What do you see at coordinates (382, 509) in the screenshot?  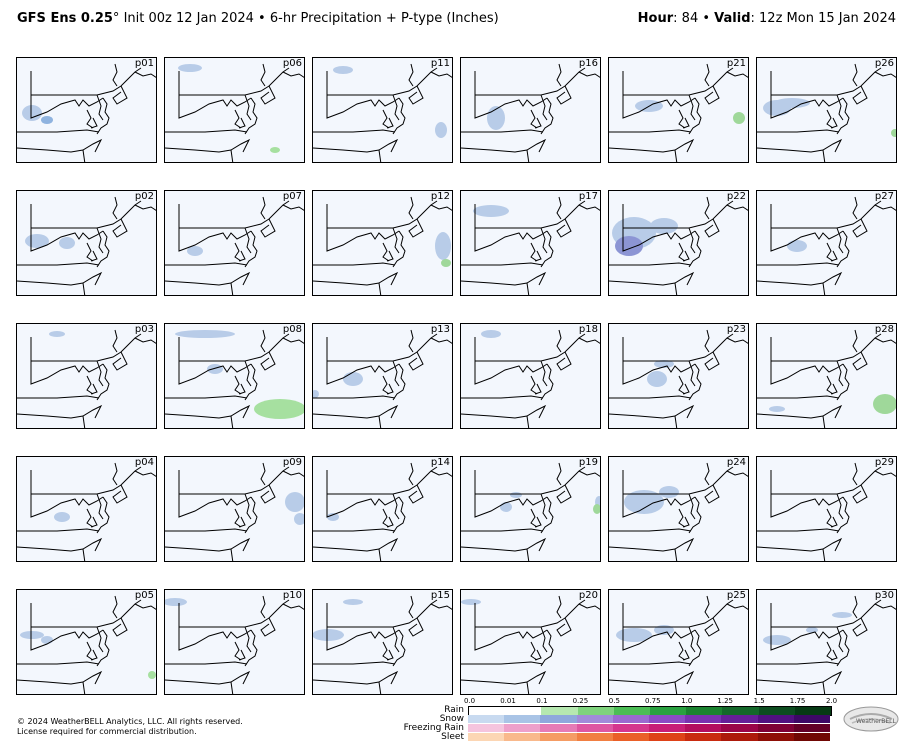 I see `ensemble-member-panel: p14` at bounding box center [382, 509].